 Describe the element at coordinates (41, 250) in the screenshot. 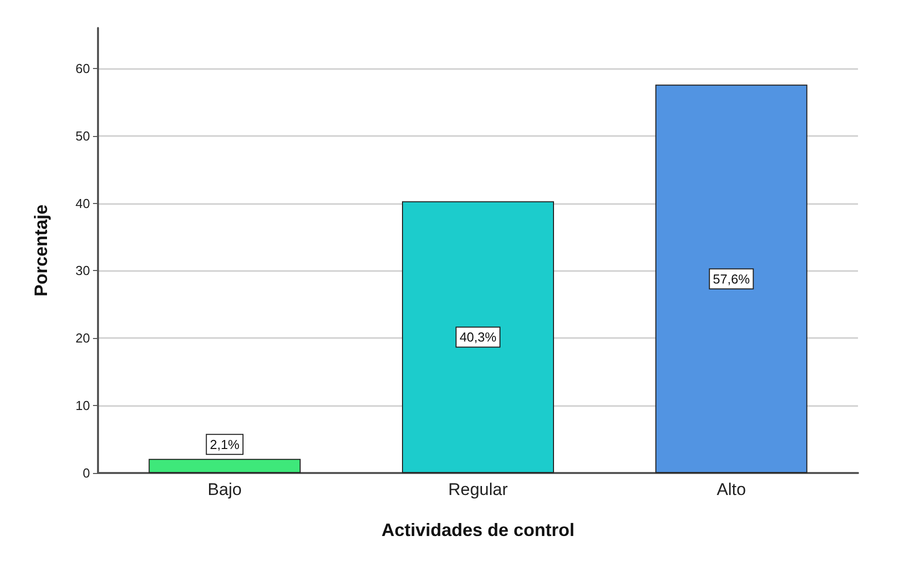

I see `y-axis-title: Porcentaje` at that location.